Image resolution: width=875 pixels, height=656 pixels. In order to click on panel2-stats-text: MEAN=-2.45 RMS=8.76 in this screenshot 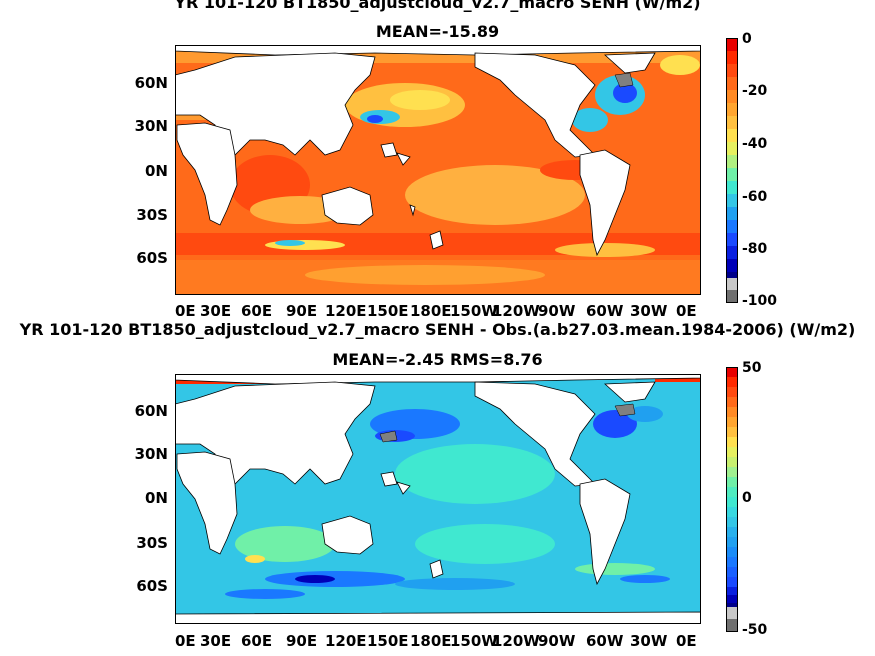, I will do `click(437, 359)`.